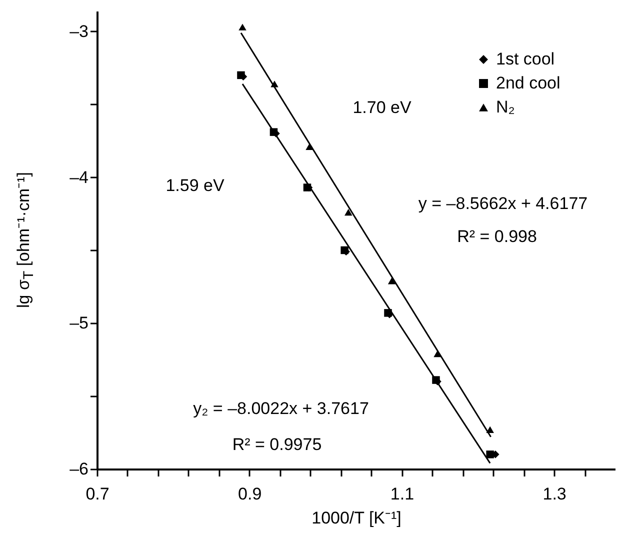  Describe the element at coordinates (79, 177) in the screenshot. I see `y-tick-label: –4` at that location.